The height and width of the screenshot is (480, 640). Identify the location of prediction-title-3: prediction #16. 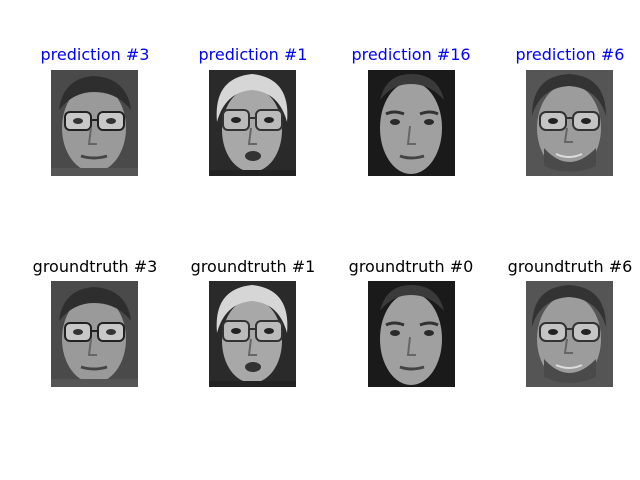
(411, 54).